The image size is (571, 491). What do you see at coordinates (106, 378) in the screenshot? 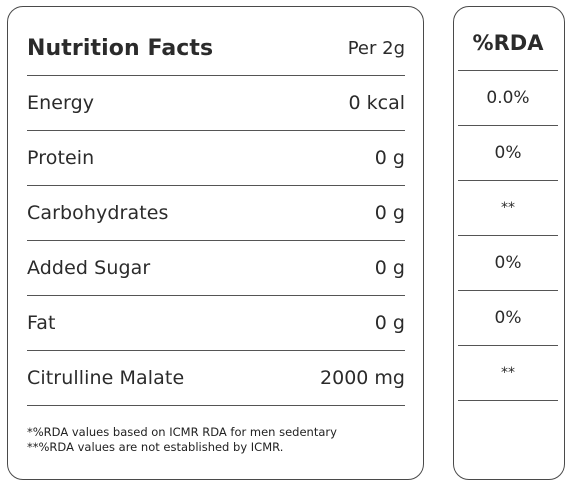
I see `nutrient-name: Citrulline Malate` at bounding box center [106, 378].